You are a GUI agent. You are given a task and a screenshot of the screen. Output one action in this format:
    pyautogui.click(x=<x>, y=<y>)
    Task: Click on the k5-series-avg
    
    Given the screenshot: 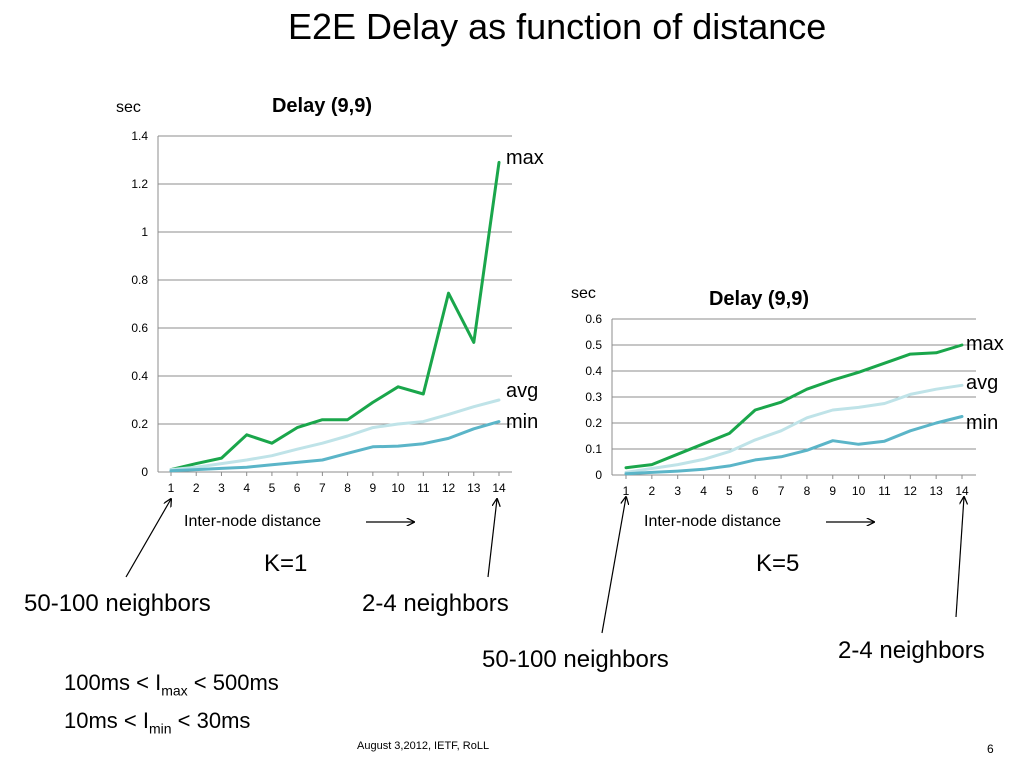 What is the action you would take?
    pyautogui.click(x=794, y=428)
    